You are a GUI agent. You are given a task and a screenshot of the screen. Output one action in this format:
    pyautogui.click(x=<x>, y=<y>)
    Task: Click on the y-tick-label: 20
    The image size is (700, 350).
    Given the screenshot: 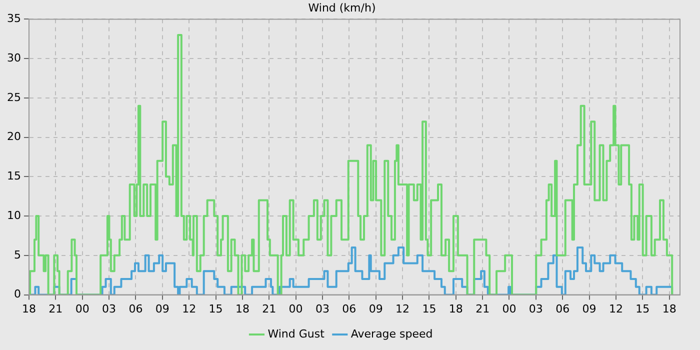 What is the action you would take?
    pyautogui.click(x=13, y=137)
    